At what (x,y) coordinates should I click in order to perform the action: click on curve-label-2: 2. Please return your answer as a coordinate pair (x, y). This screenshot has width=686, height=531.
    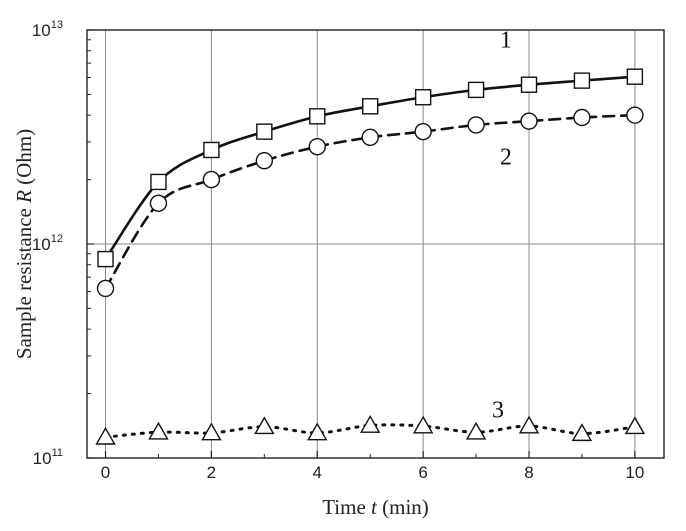
    Looking at the image, I should click on (506, 158).